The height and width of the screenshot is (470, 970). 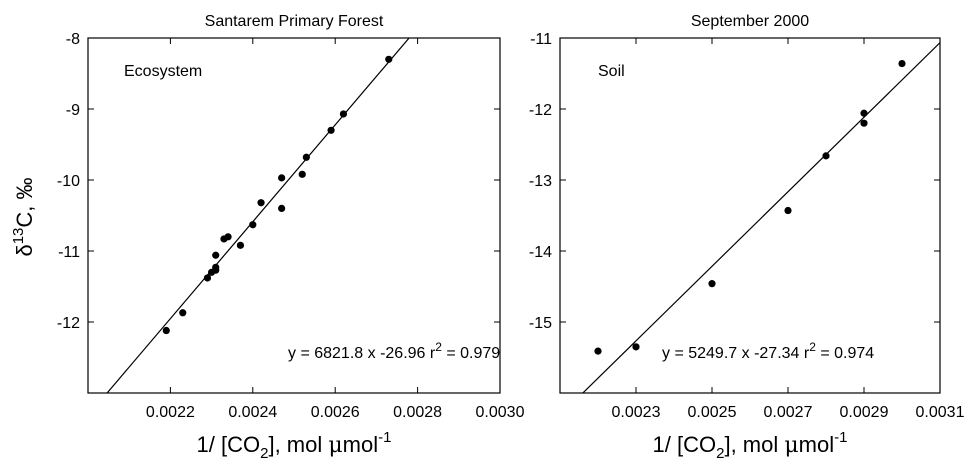 I want to click on y-tick-label: -13, so click(x=540, y=181).